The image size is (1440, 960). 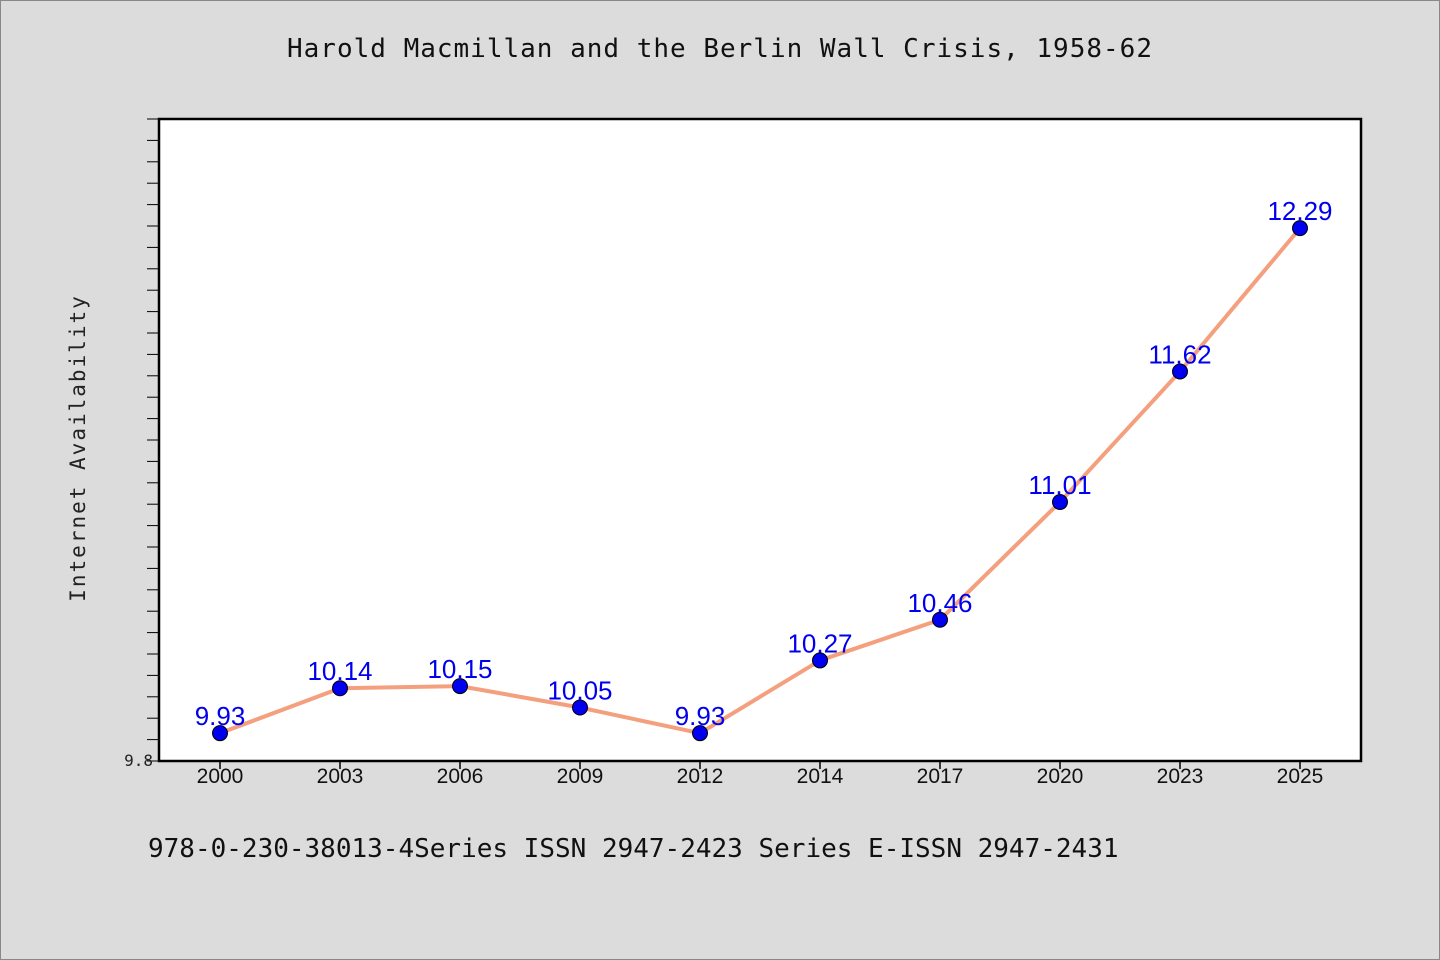 What do you see at coordinates (459, 669) in the screenshot?
I see `data-label: 10.15` at bounding box center [459, 669].